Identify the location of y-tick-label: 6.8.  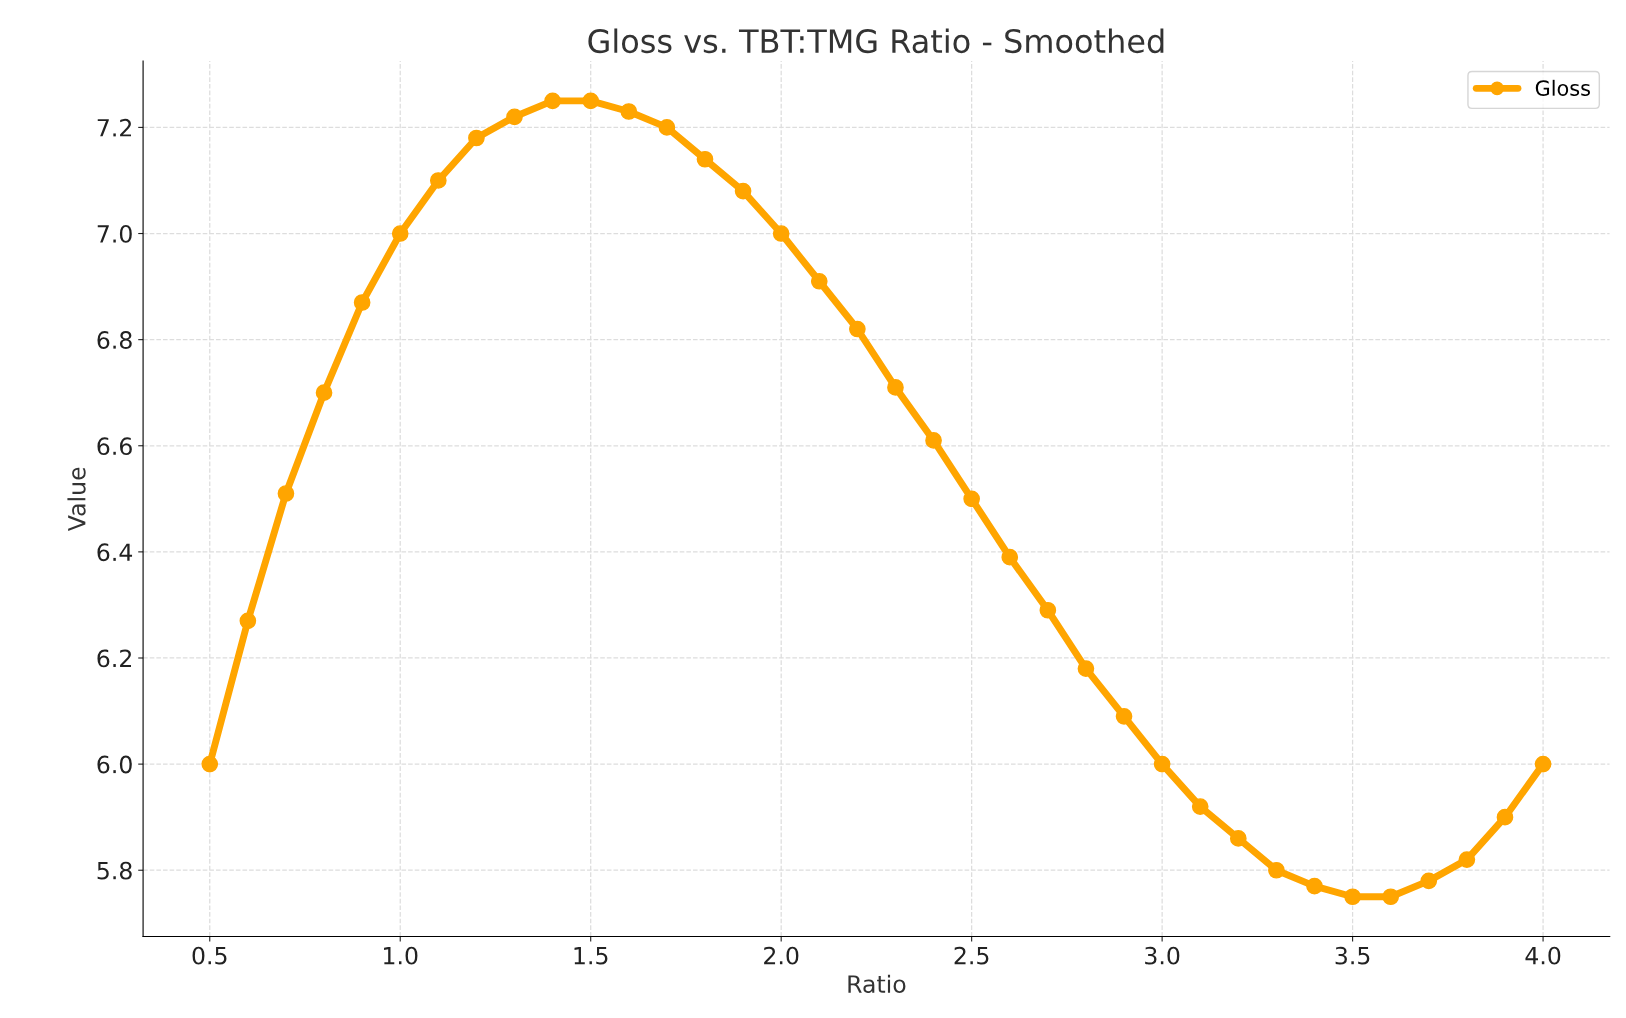
(114, 340).